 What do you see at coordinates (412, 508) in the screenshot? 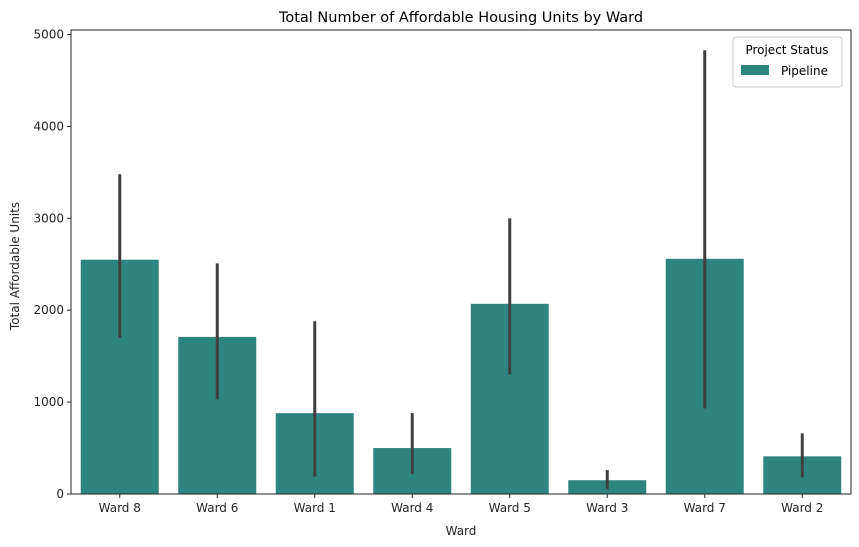
I see `x-tick-label: Ward 4` at bounding box center [412, 508].